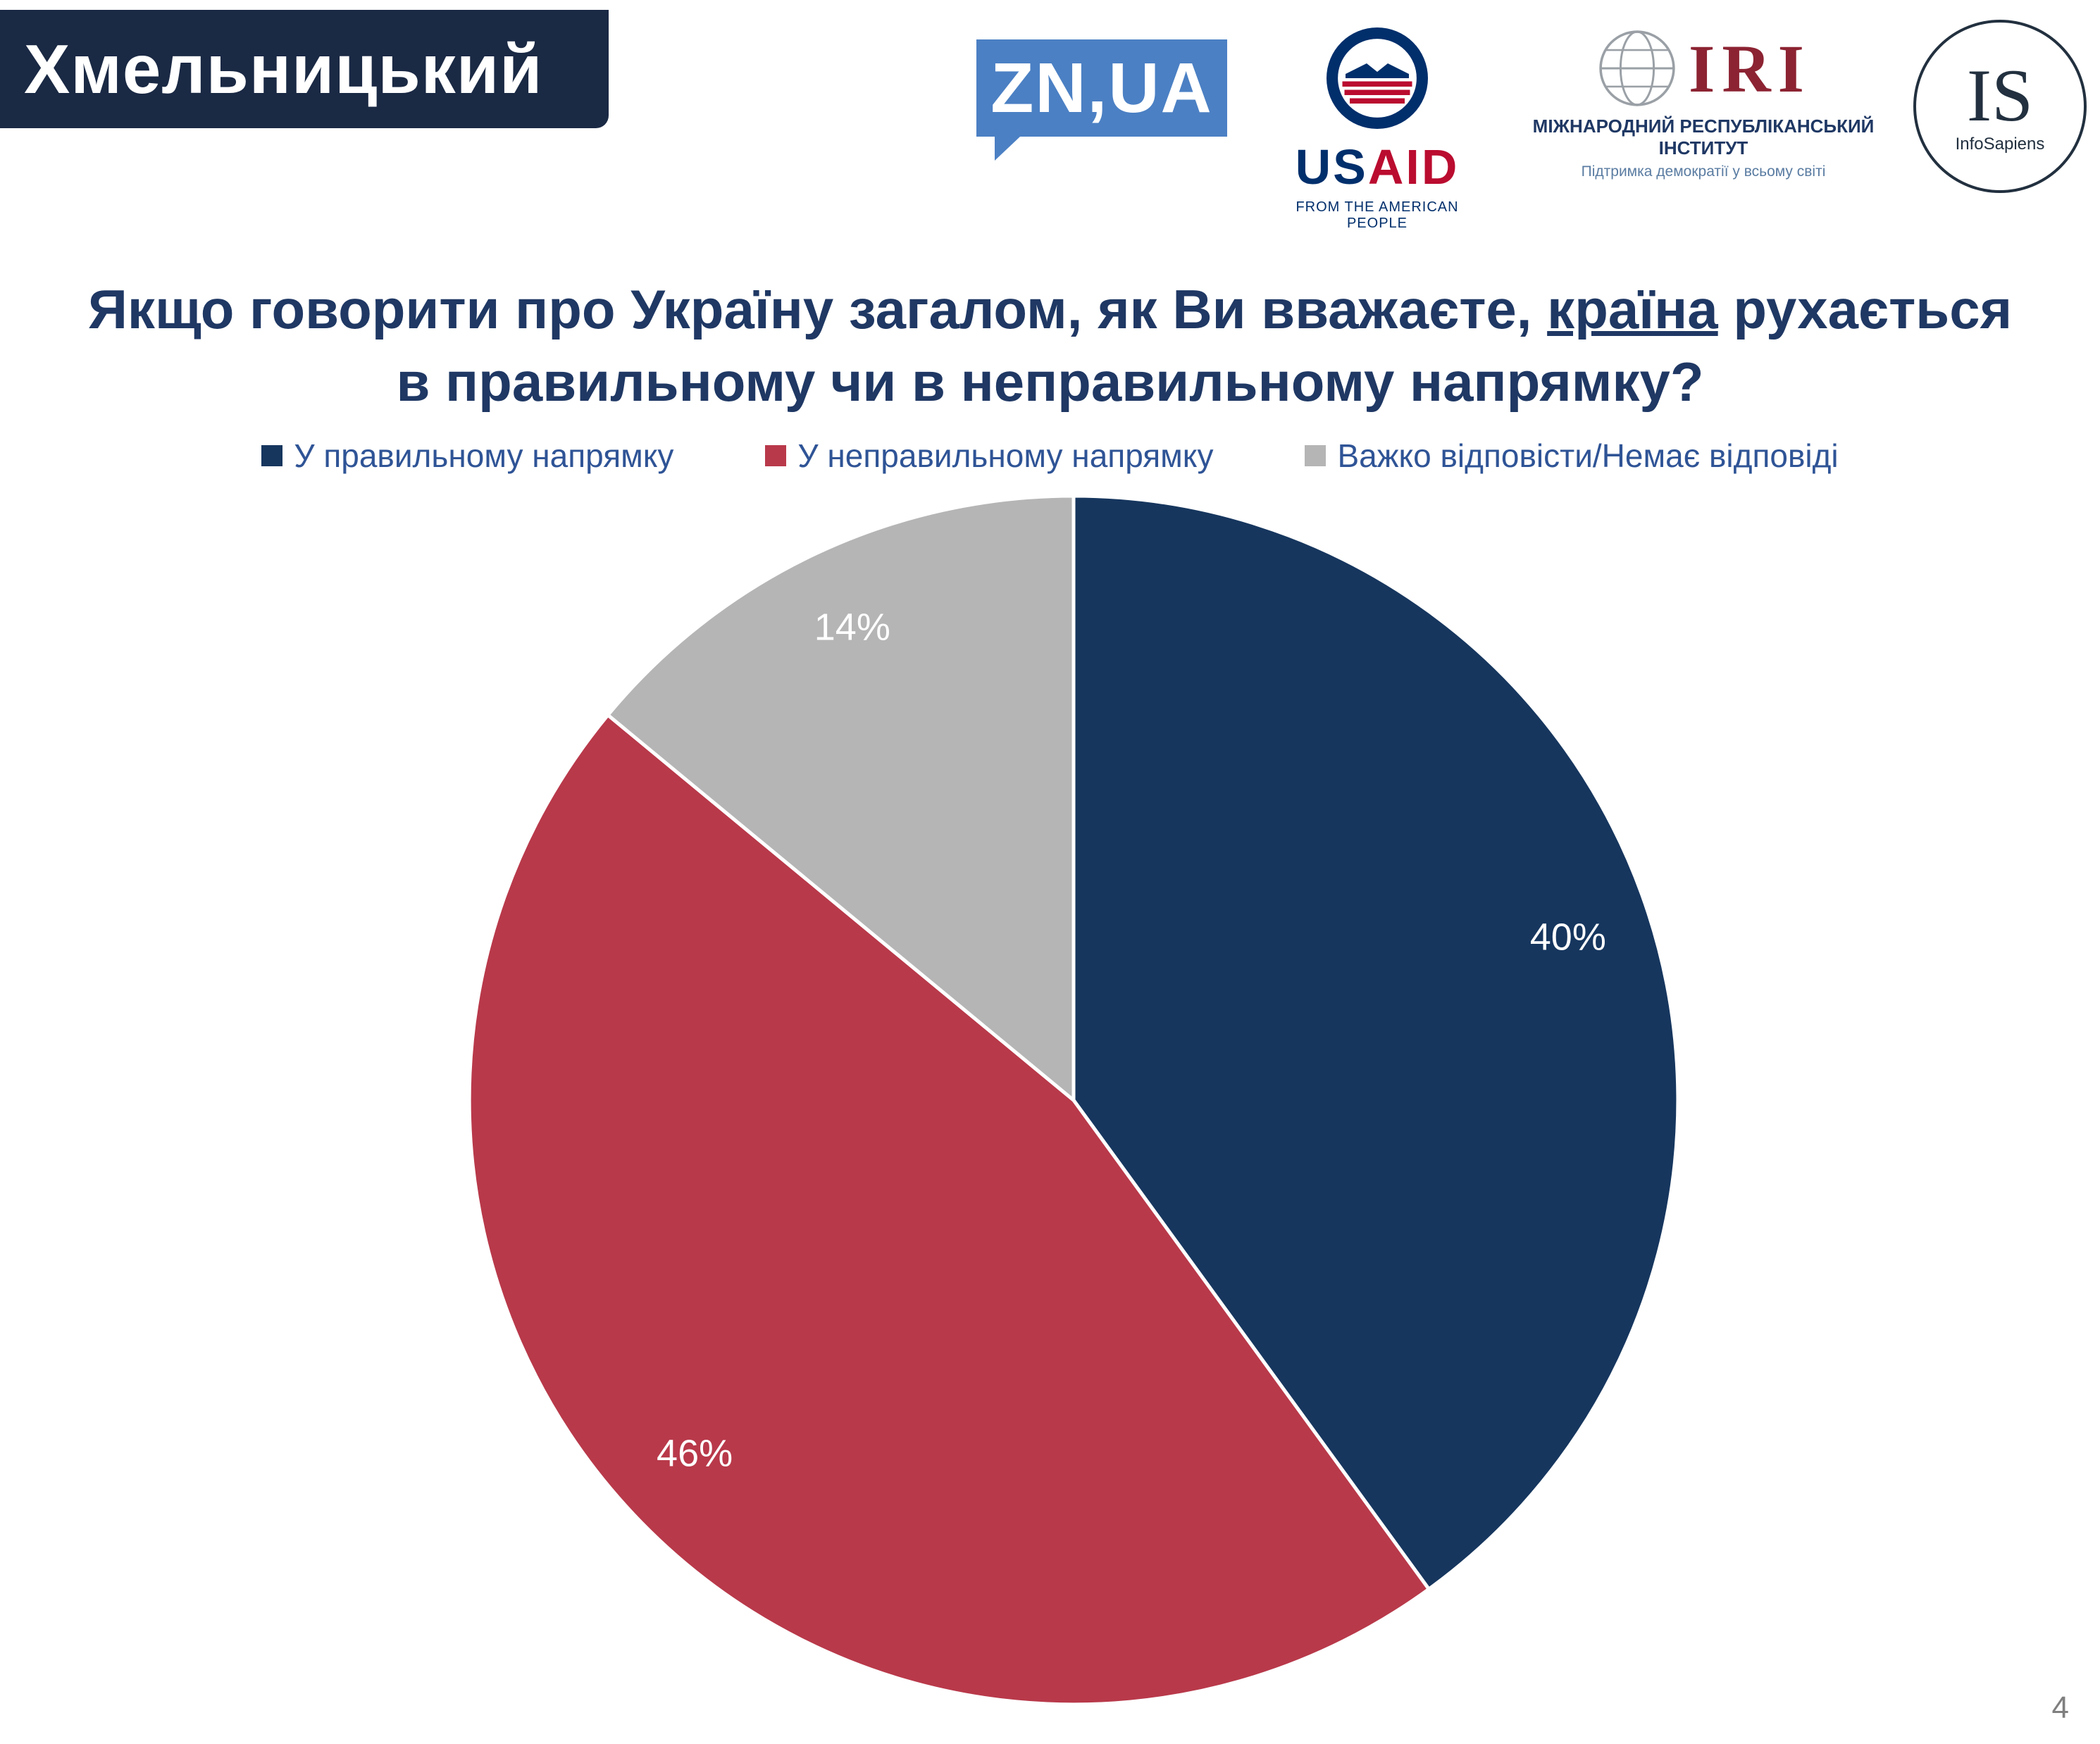 Image resolution: width=2100 pixels, height=1744 pixels. I want to click on usaid-seal-icon, so click(1378, 78).